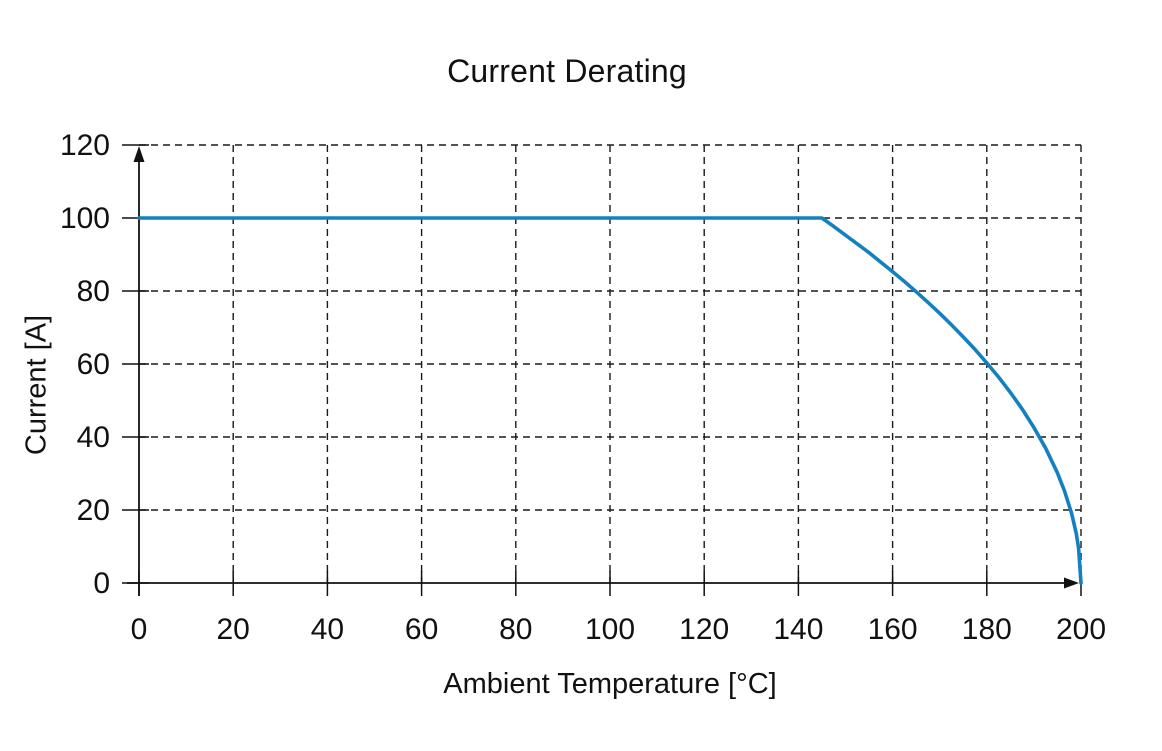  What do you see at coordinates (139, 629) in the screenshot?
I see `x-tick-label: 0` at bounding box center [139, 629].